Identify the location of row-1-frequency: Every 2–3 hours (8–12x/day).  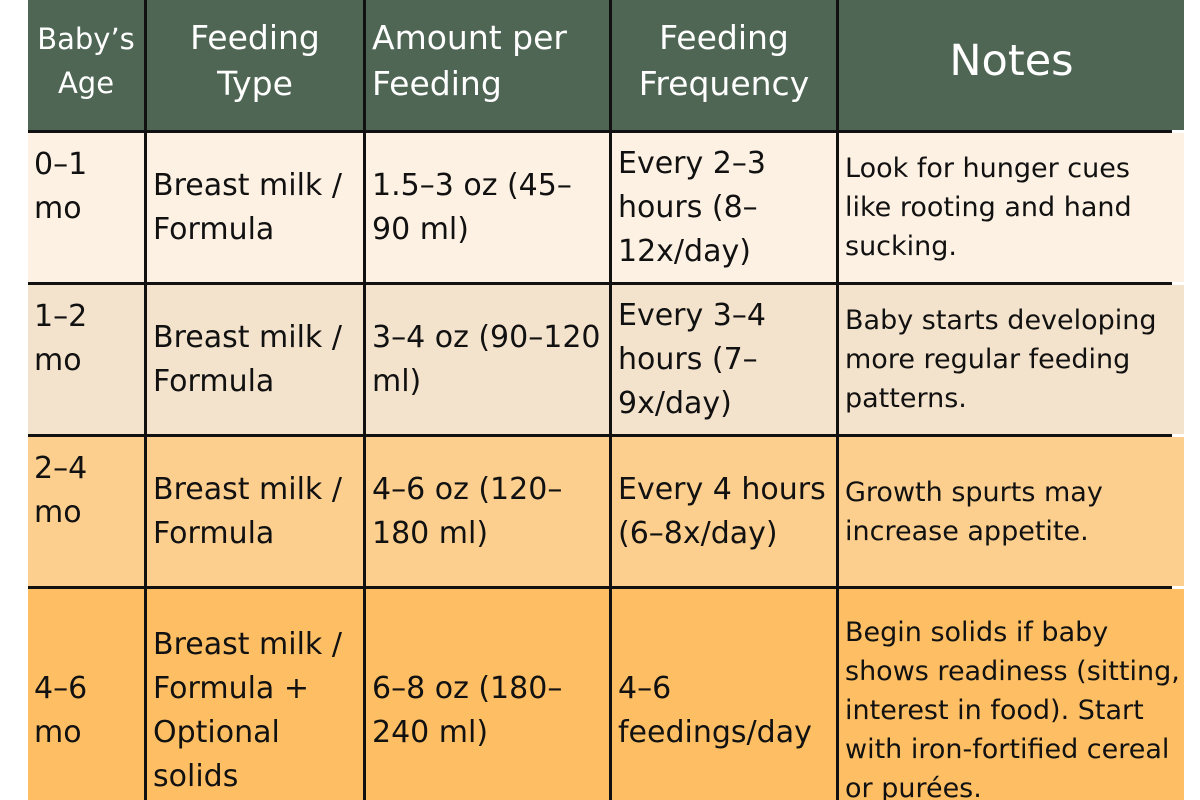
(724, 207).